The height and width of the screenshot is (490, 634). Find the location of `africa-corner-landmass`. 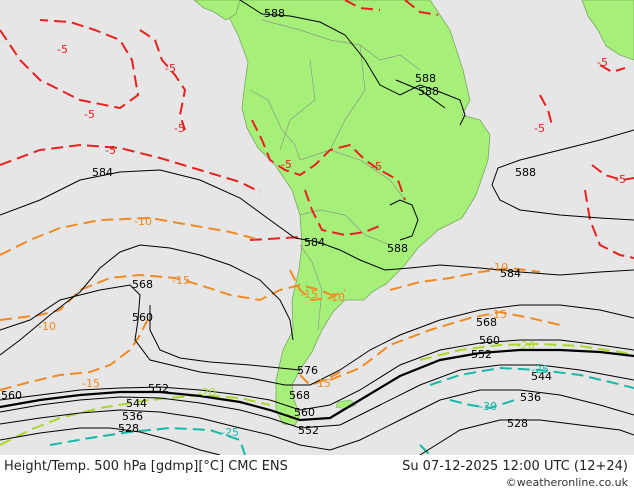

africa-corner-landmass is located at coordinates (607, 30).